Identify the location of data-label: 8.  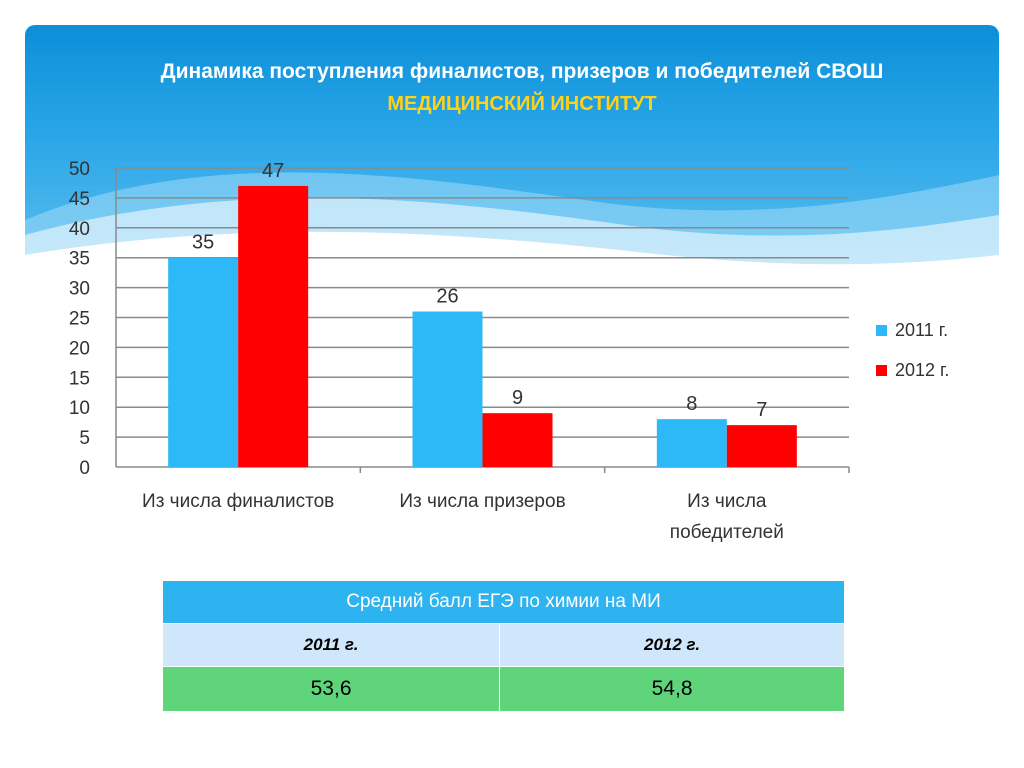
(691, 404).